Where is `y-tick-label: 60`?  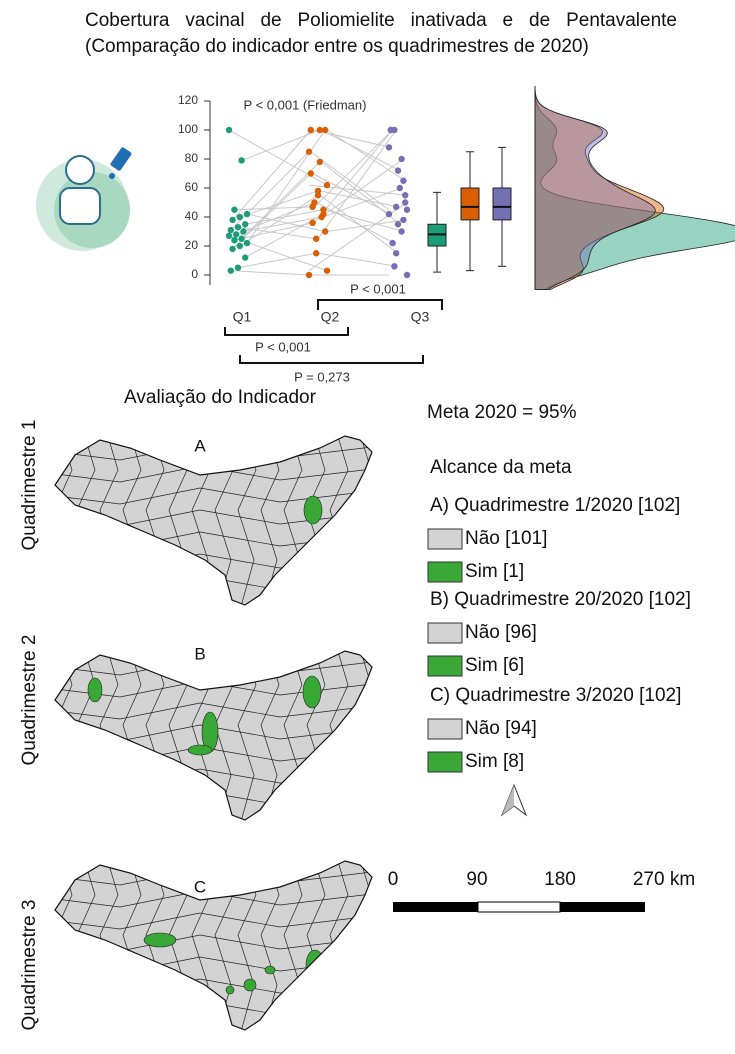
y-tick-label: 60 is located at coordinates (192, 187).